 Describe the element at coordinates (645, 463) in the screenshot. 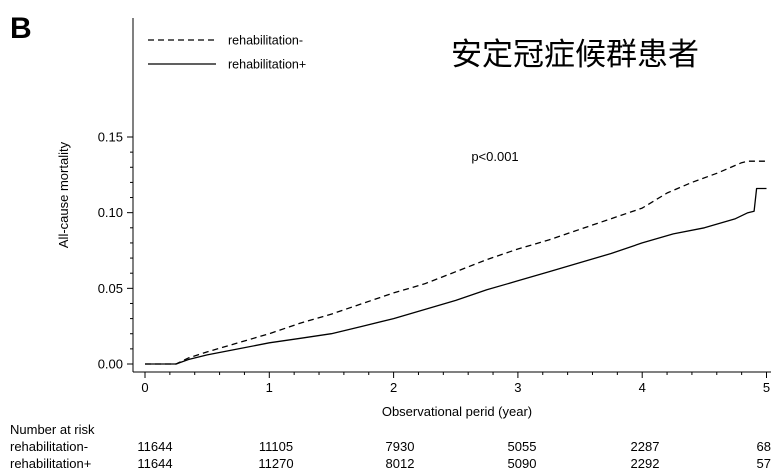

I see `risk-value: 2292` at that location.